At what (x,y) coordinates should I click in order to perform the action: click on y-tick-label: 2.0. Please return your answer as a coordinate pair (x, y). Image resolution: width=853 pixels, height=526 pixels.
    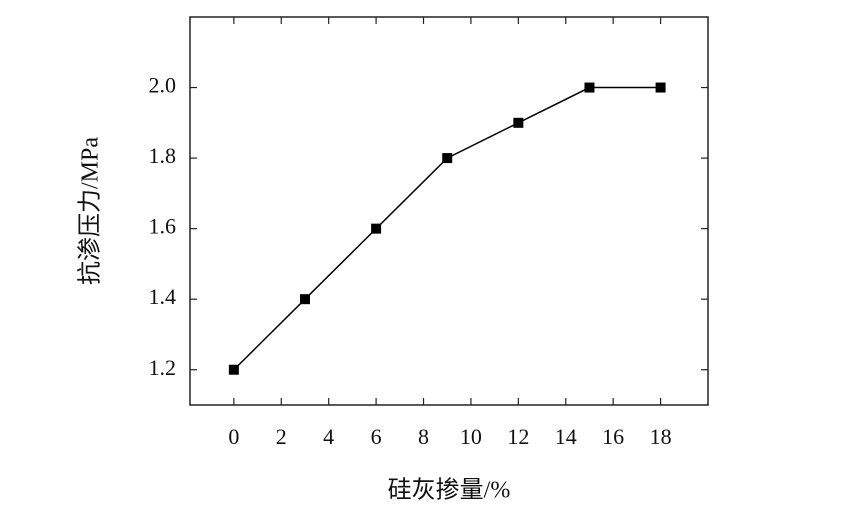
    Looking at the image, I should click on (163, 85).